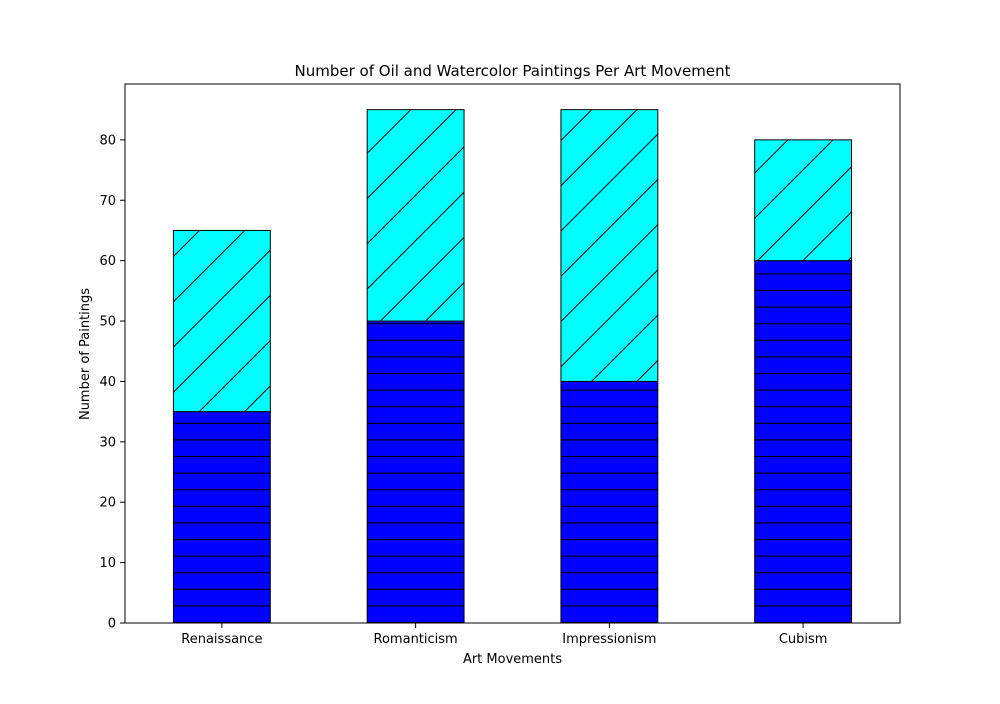  What do you see at coordinates (107, 442) in the screenshot?
I see `y-tick-label: 30` at bounding box center [107, 442].